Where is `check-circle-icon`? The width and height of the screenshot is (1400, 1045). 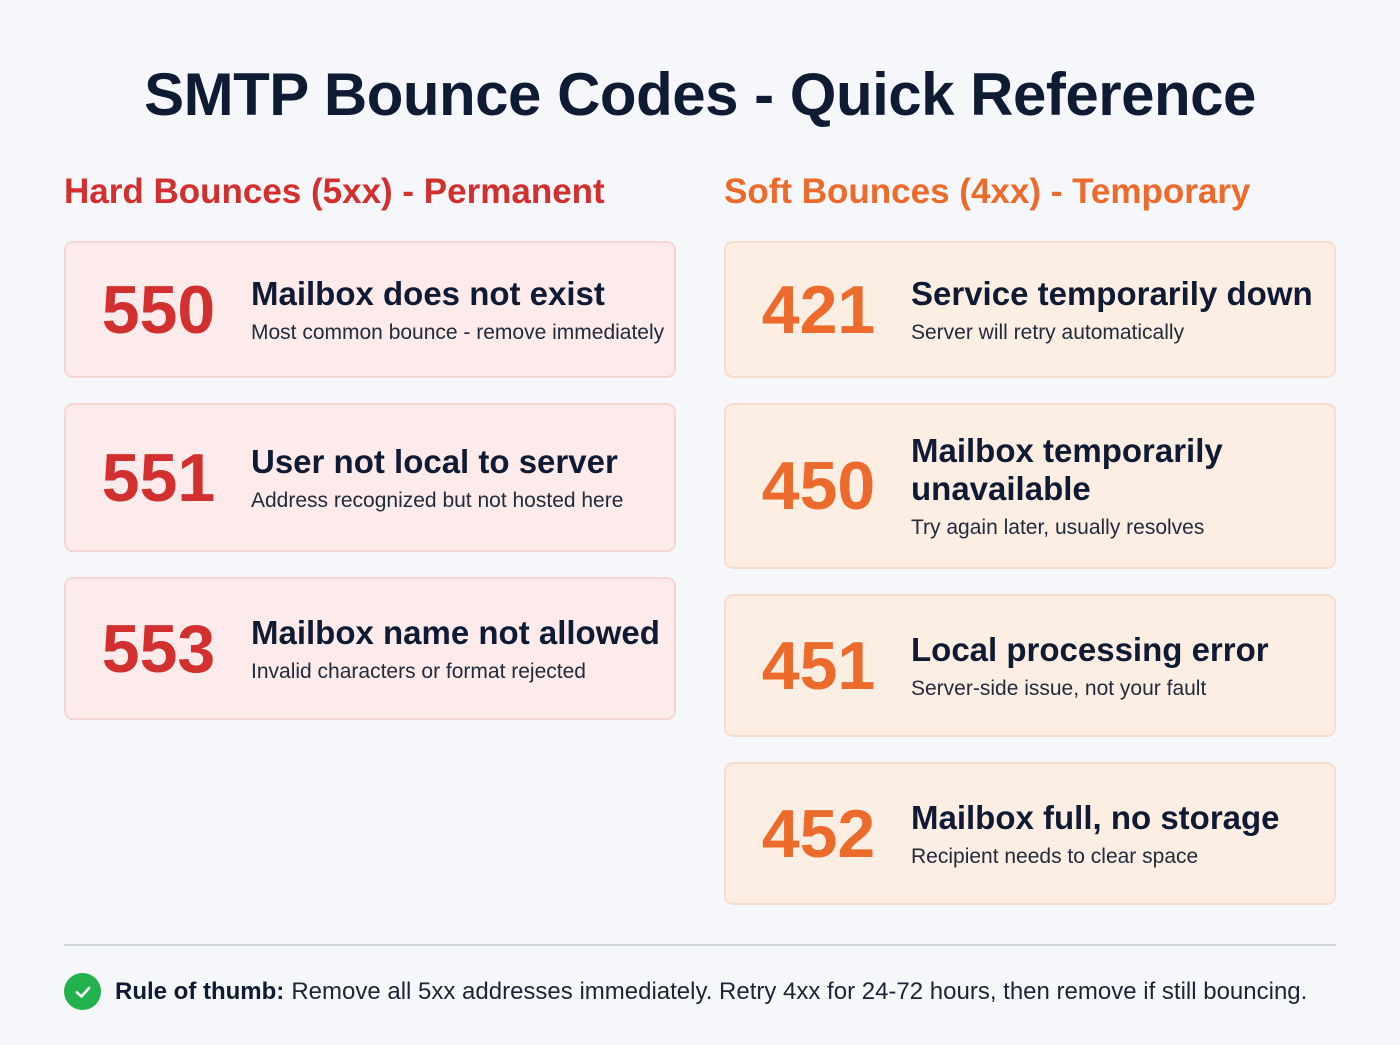 check-circle-icon is located at coordinates (82, 991).